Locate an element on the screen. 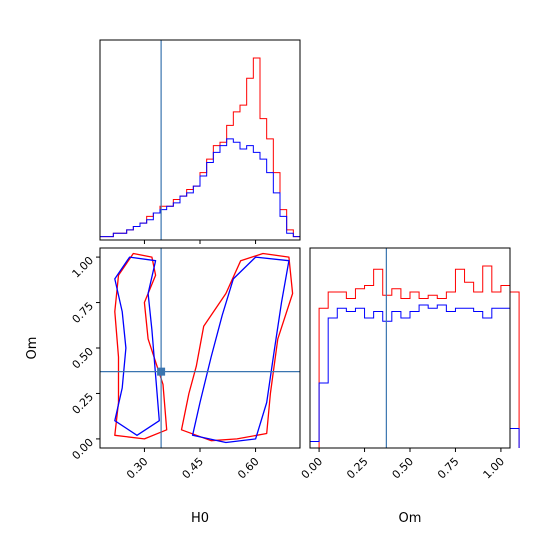  om-xtick-label-1: 0.25 is located at coordinates (357, 468).